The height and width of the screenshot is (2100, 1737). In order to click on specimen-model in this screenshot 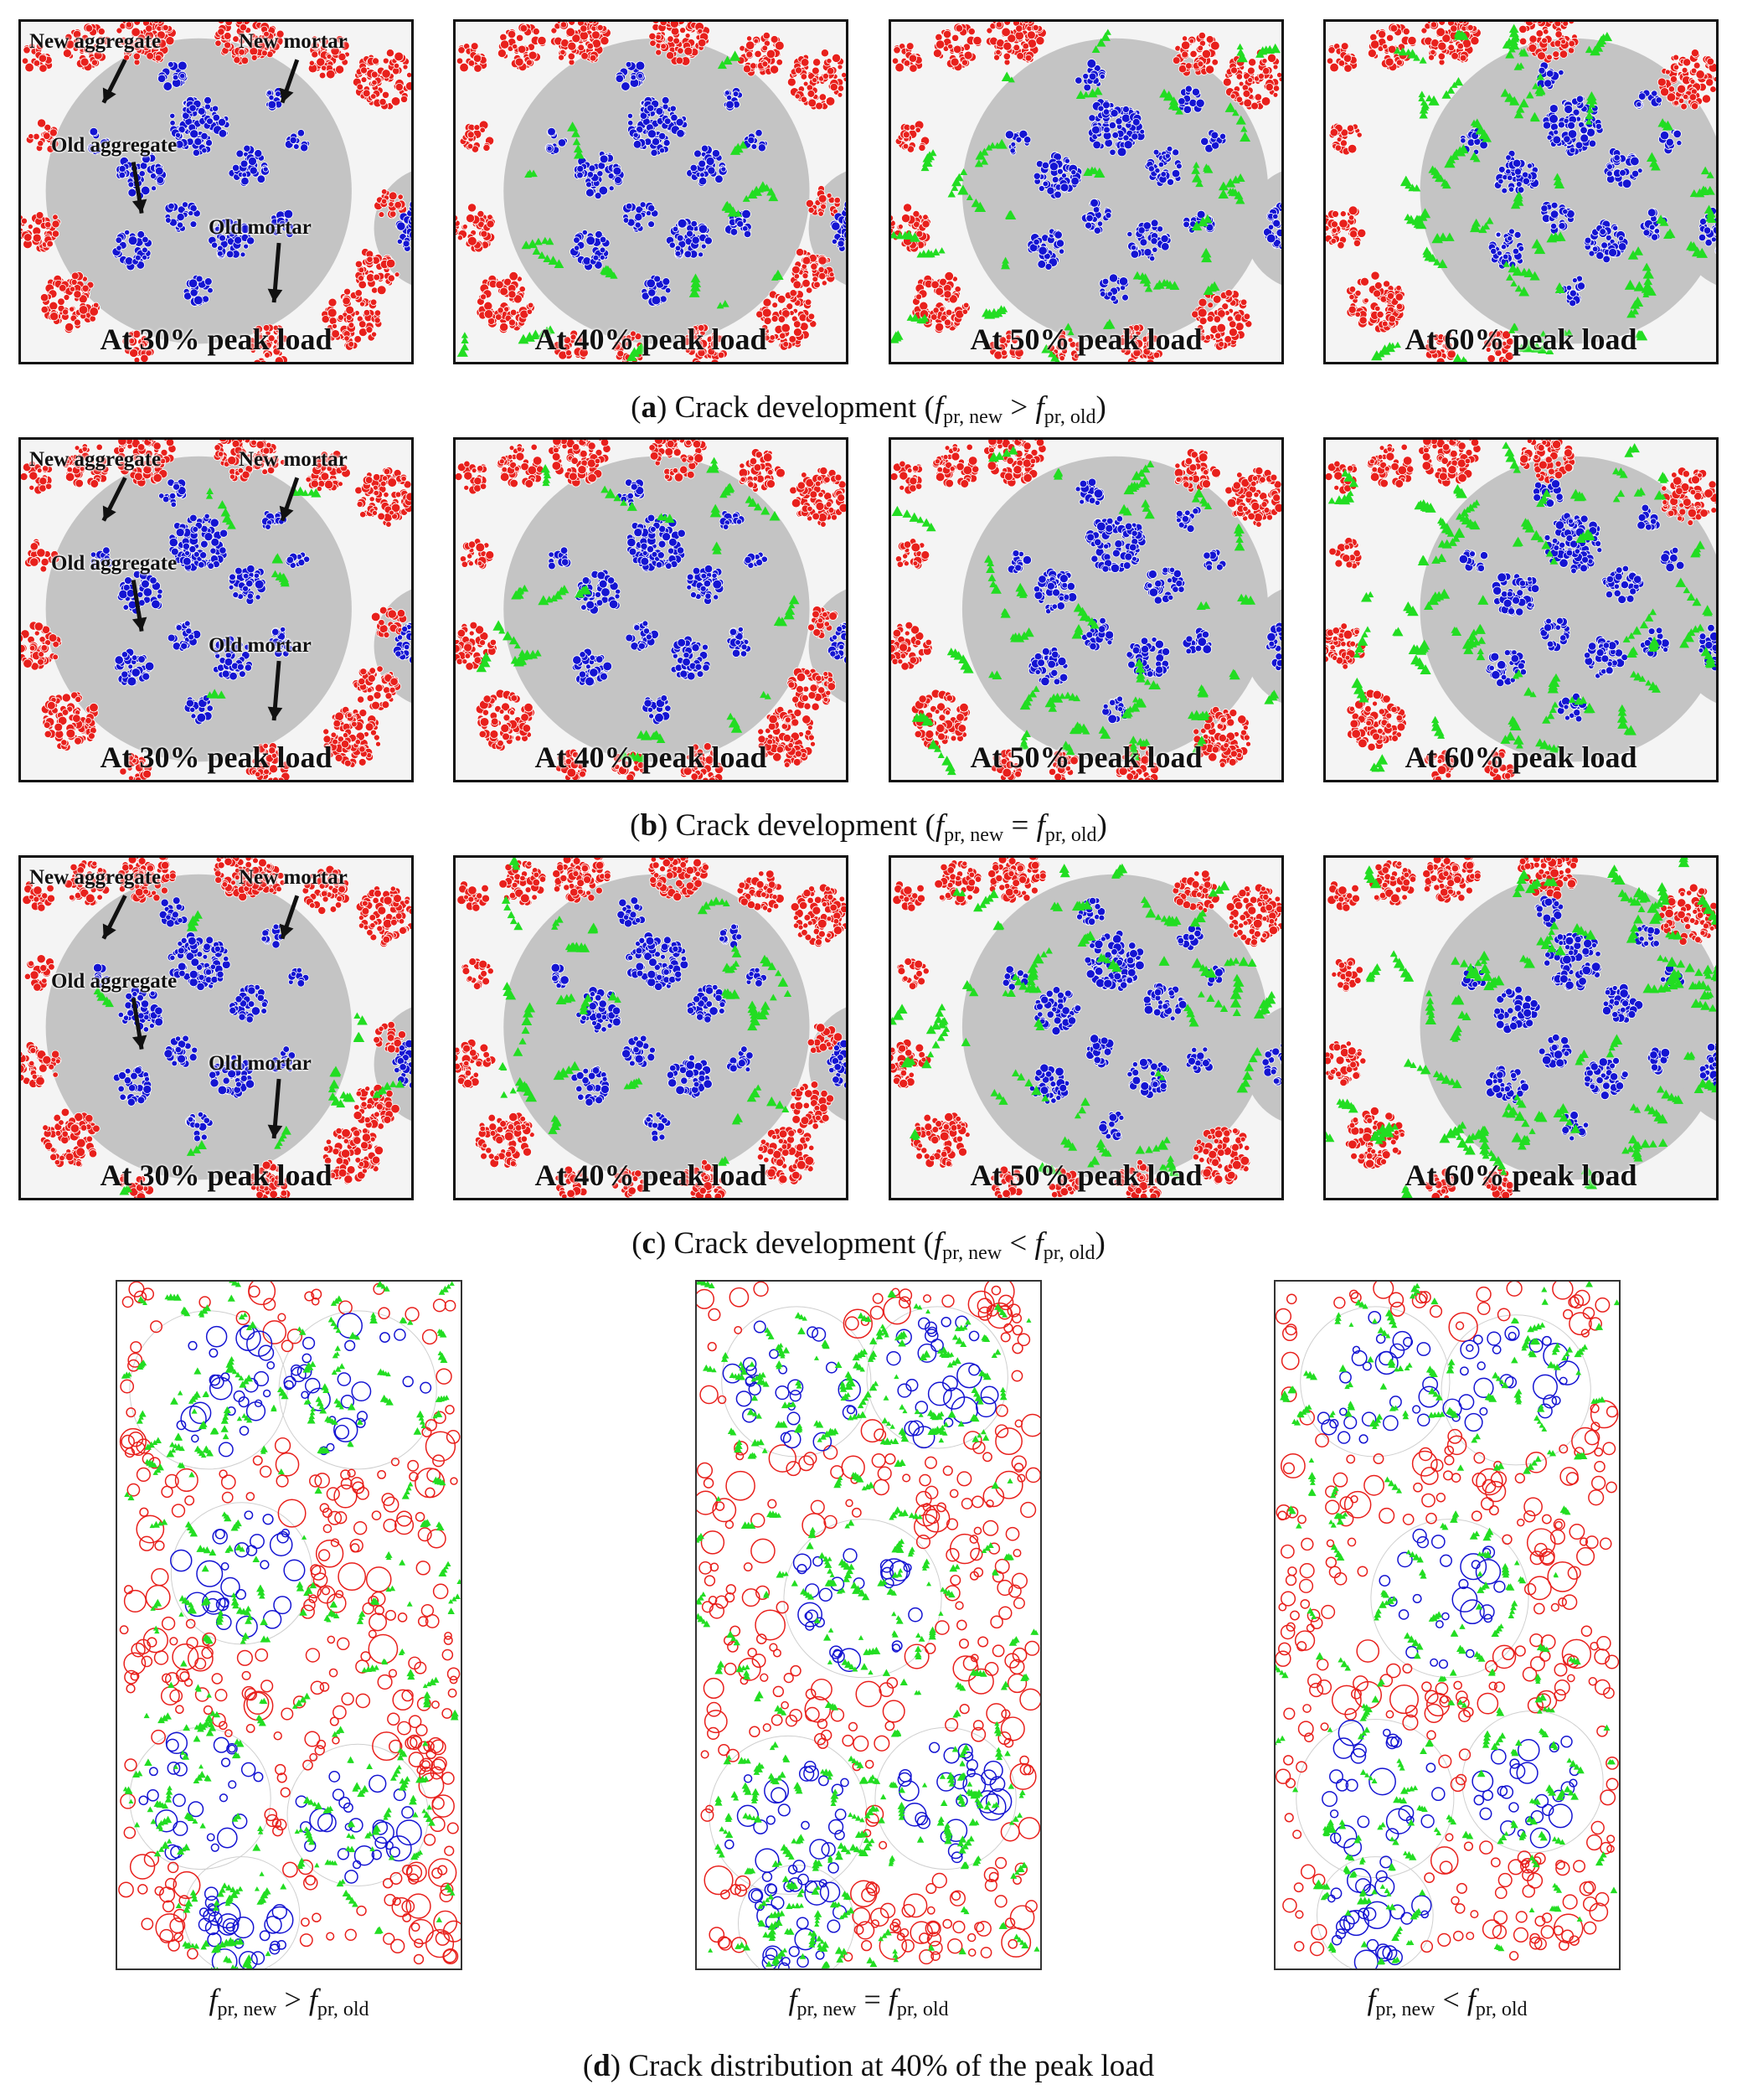, I will do `click(868, 1625)`.